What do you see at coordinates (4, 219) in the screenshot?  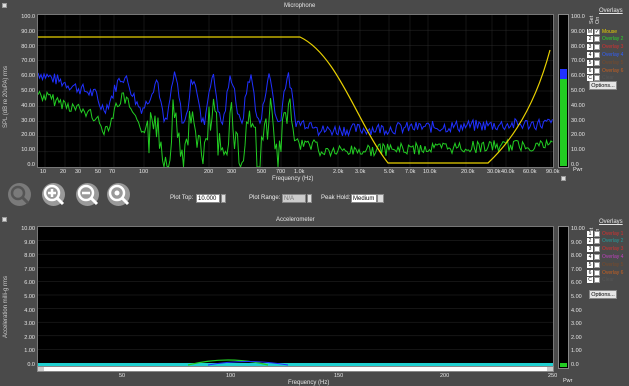 I see `bottom-collapse-button` at bounding box center [4, 219].